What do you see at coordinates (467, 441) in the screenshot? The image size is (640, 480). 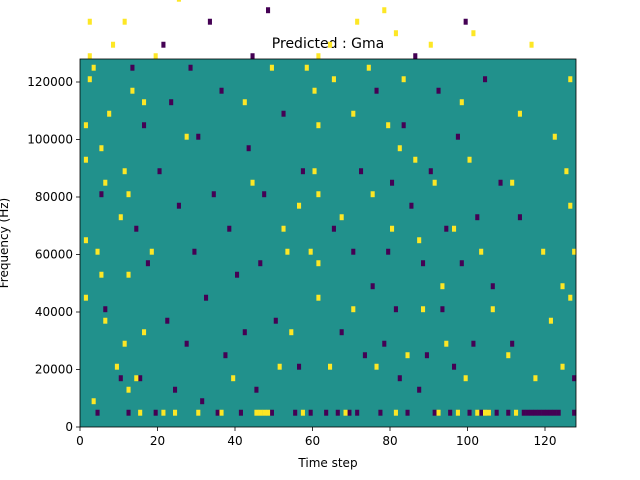 I see `x-tick-label: 100` at bounding box center [467, 441].